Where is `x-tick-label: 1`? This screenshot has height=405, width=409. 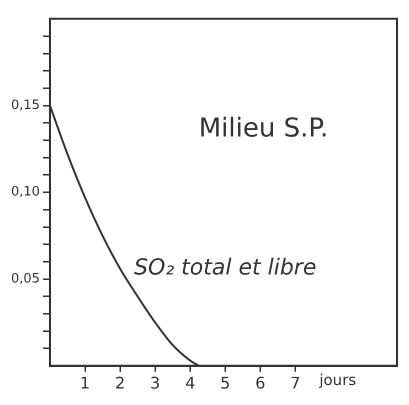
x-tick-label: 1 is located at coordinates (85, 383).